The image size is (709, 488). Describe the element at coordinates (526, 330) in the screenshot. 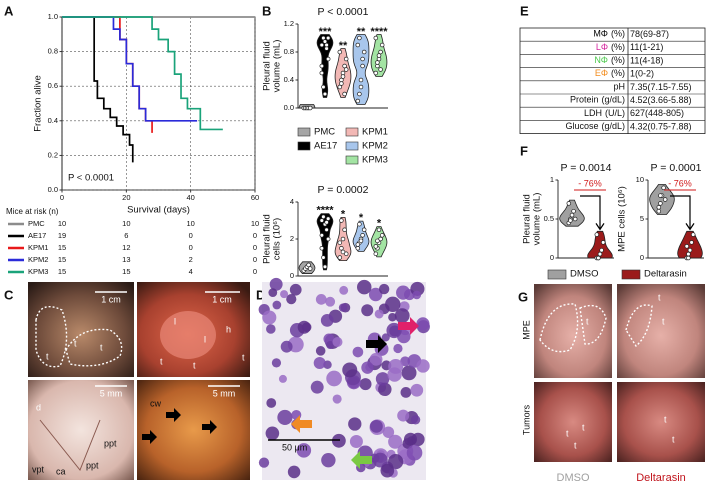

I see `row-label: MPE` at that location.